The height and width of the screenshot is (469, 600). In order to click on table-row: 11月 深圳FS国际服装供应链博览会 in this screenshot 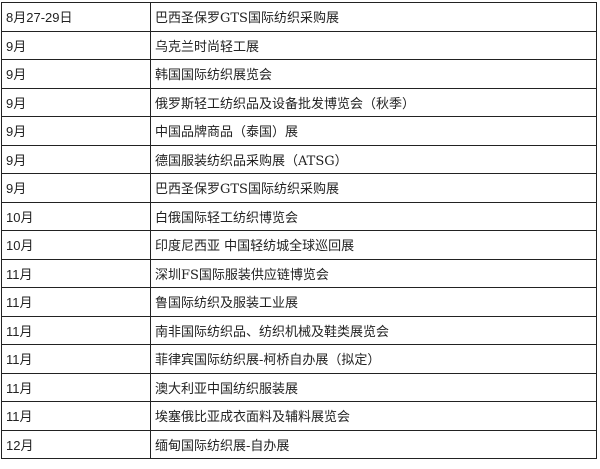, I will do `click(299, 273)`.